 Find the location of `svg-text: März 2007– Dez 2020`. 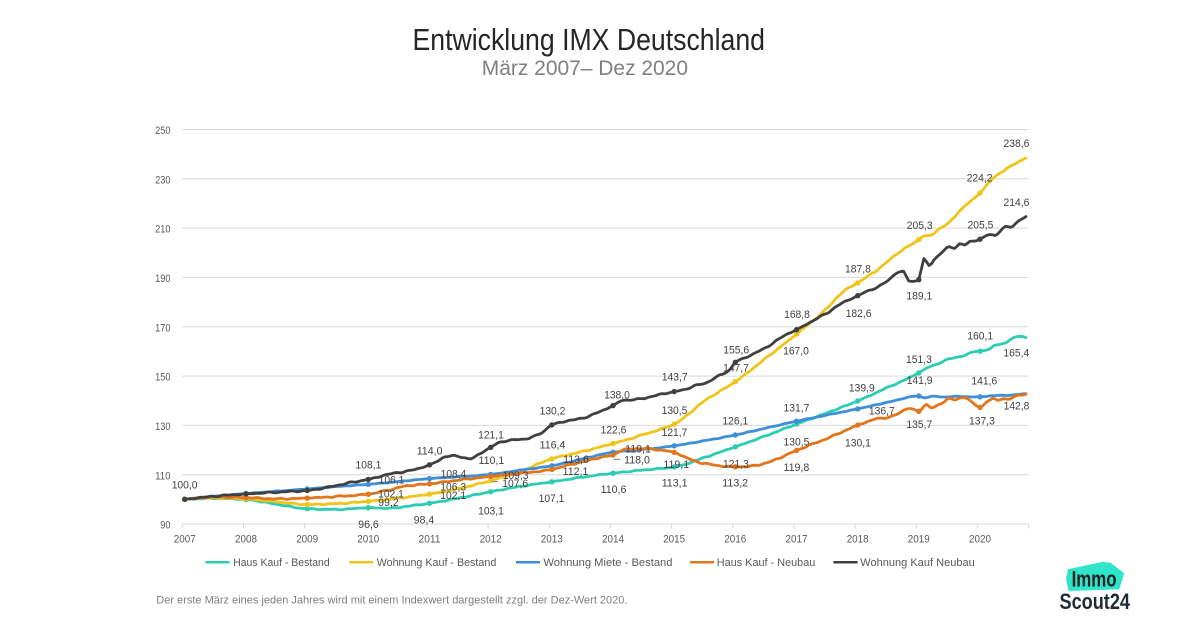

svg-text: März 2007– Dez 2020 is located at coordinates (585, 68).